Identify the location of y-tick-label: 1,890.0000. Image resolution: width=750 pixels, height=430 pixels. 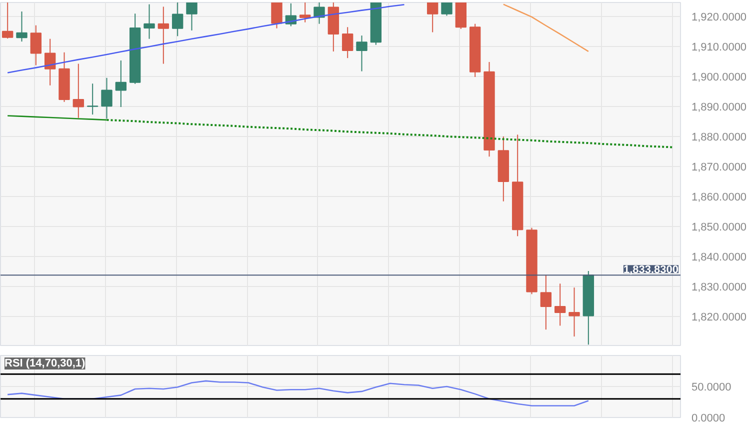
(719, 107).